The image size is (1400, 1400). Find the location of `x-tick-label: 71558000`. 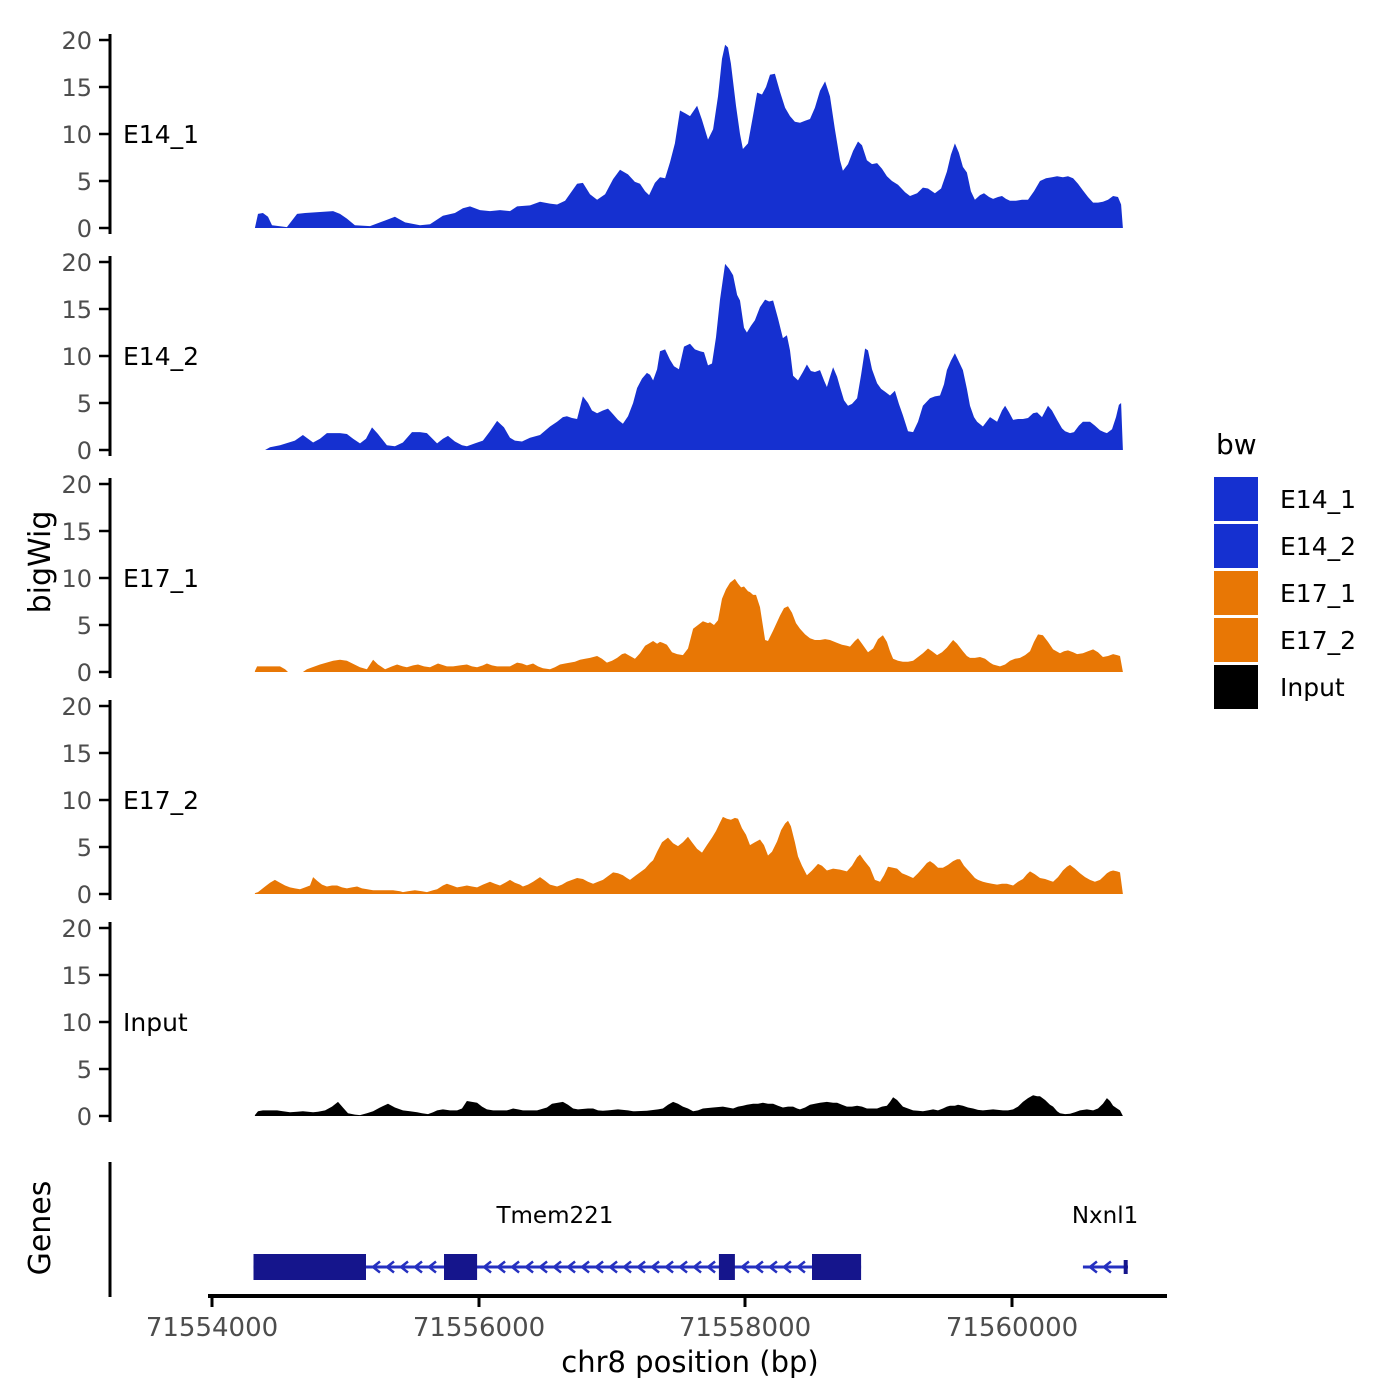

x-tick-label: 71558000 is located at coordinates (745, 1328).